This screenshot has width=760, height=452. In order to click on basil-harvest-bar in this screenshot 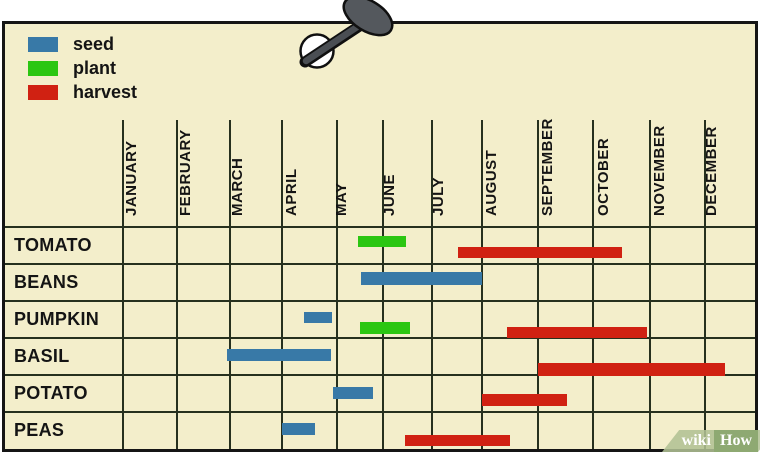, I will do `click(631, 369)`.